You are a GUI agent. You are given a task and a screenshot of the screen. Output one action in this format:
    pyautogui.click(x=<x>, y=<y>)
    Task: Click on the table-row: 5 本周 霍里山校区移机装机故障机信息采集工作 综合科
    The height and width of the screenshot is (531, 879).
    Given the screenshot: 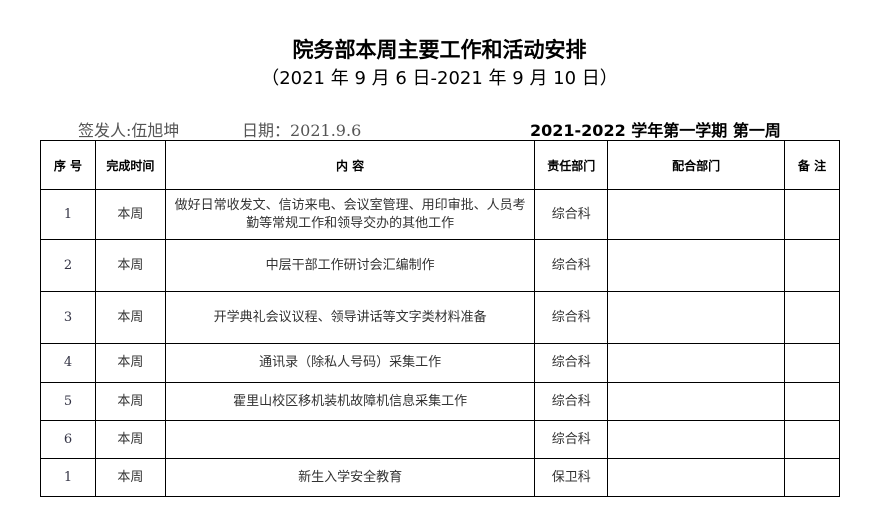 What is the action you would take?
    pyautogui.click(x=440, y=401)
    